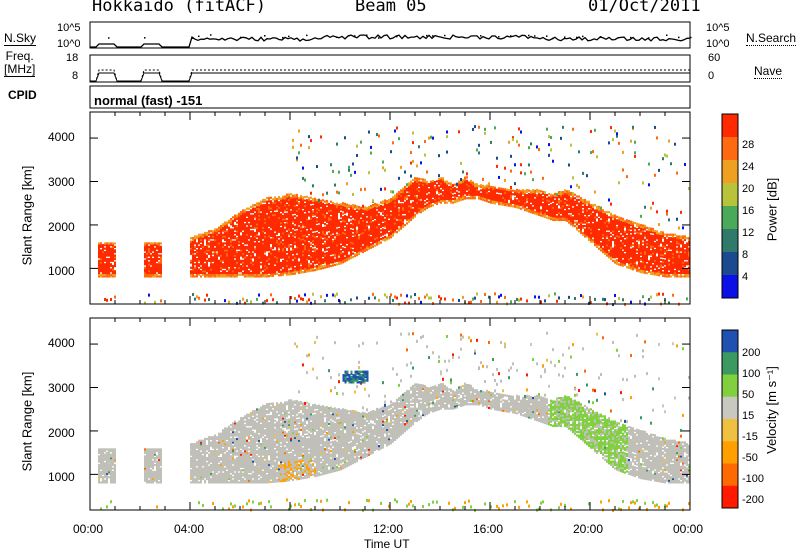 Image resolution: width=800 pixels, height=554 pixels. Describe the element at coordinates (748, 189) in the screenshot. I see `power-cbar-tick-20: 20` at that location.